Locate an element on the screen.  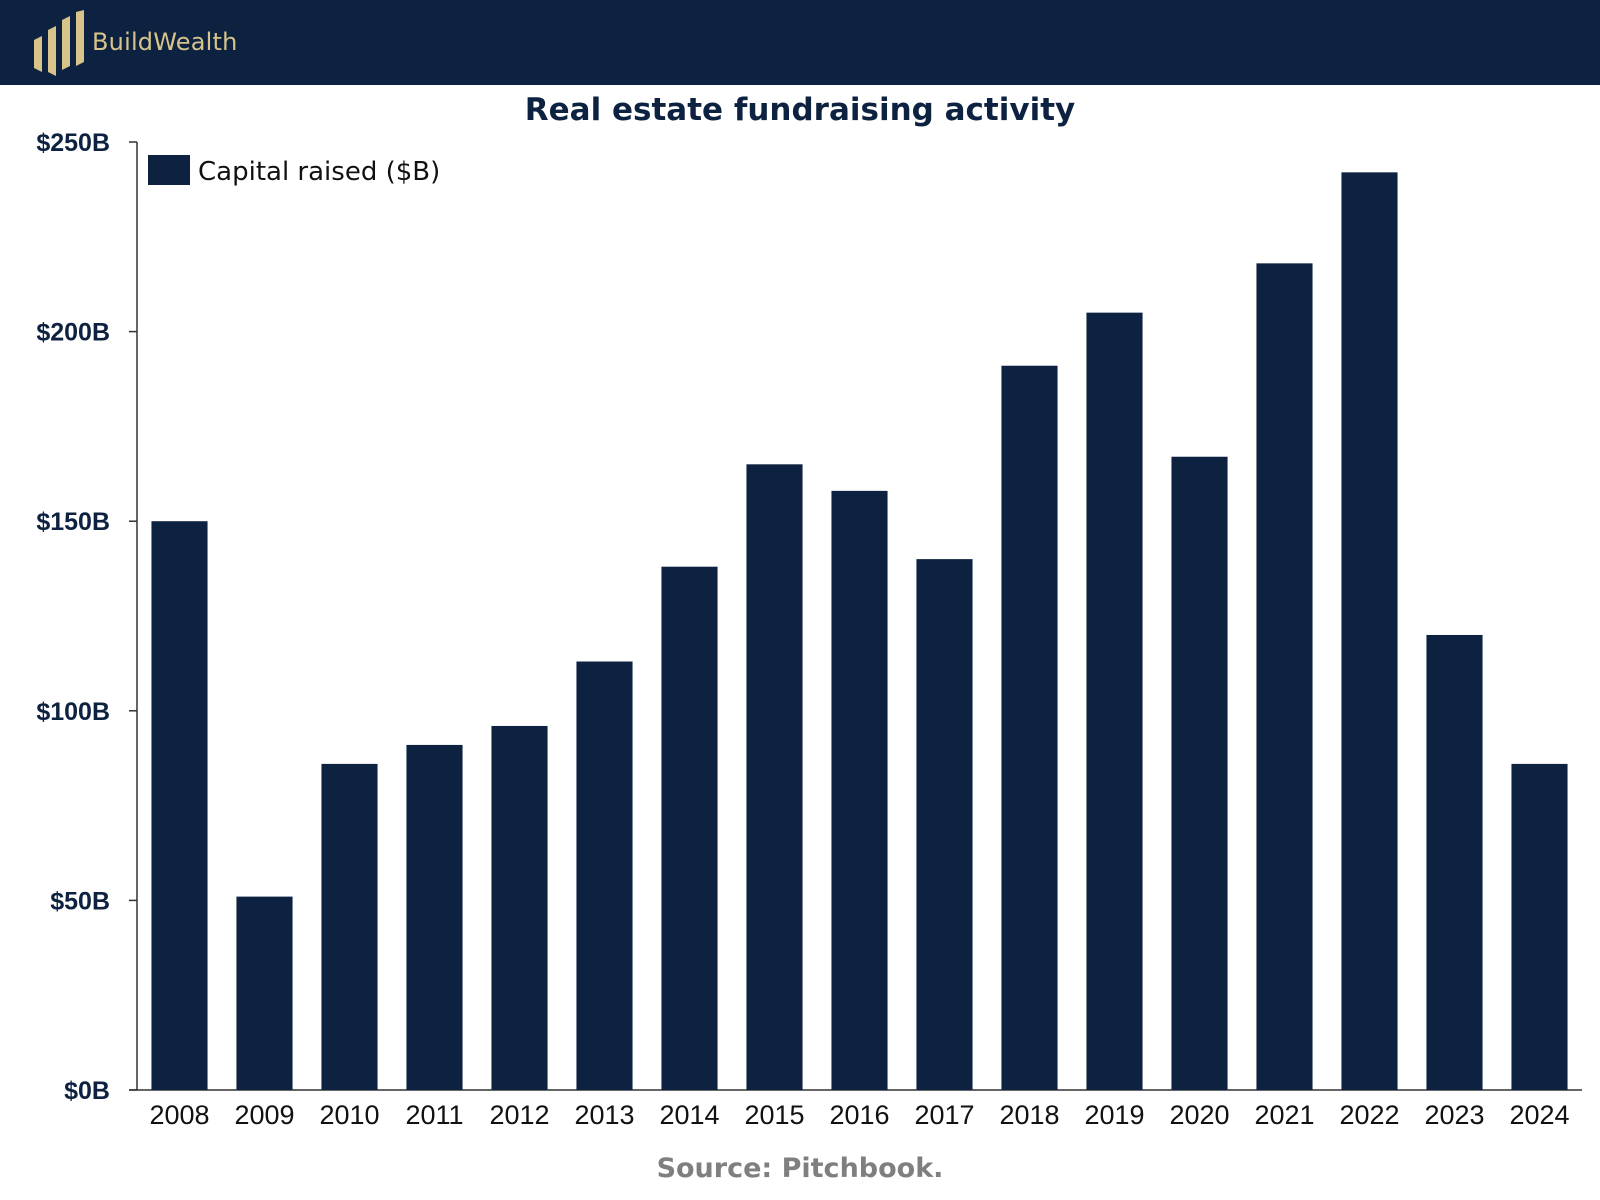
y-tick-label: $250B is located at coordinates (73, 143).